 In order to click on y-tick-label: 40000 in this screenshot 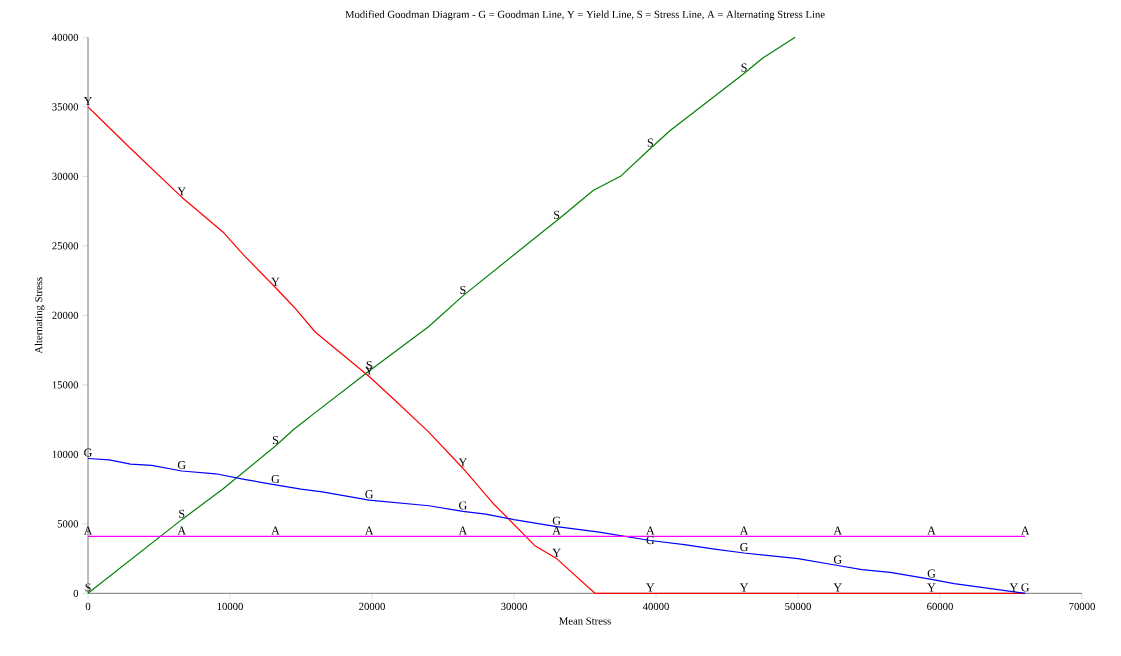, I will do `click(65, 37)`.